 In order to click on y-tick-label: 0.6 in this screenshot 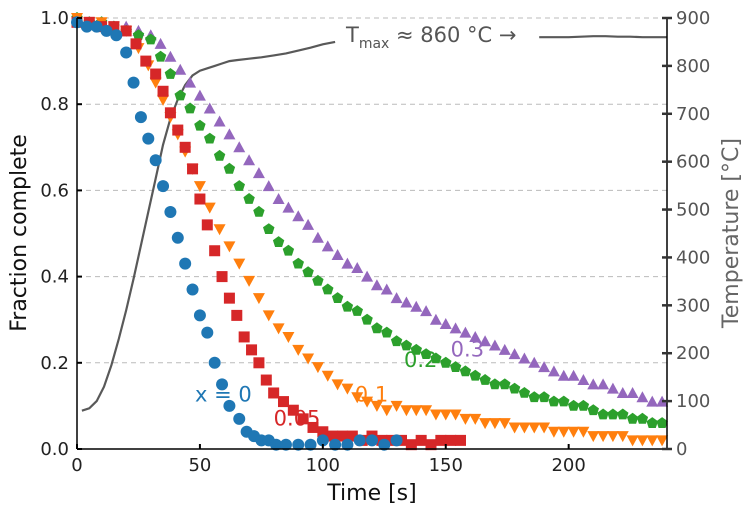, I will do `click(54, 190)`.